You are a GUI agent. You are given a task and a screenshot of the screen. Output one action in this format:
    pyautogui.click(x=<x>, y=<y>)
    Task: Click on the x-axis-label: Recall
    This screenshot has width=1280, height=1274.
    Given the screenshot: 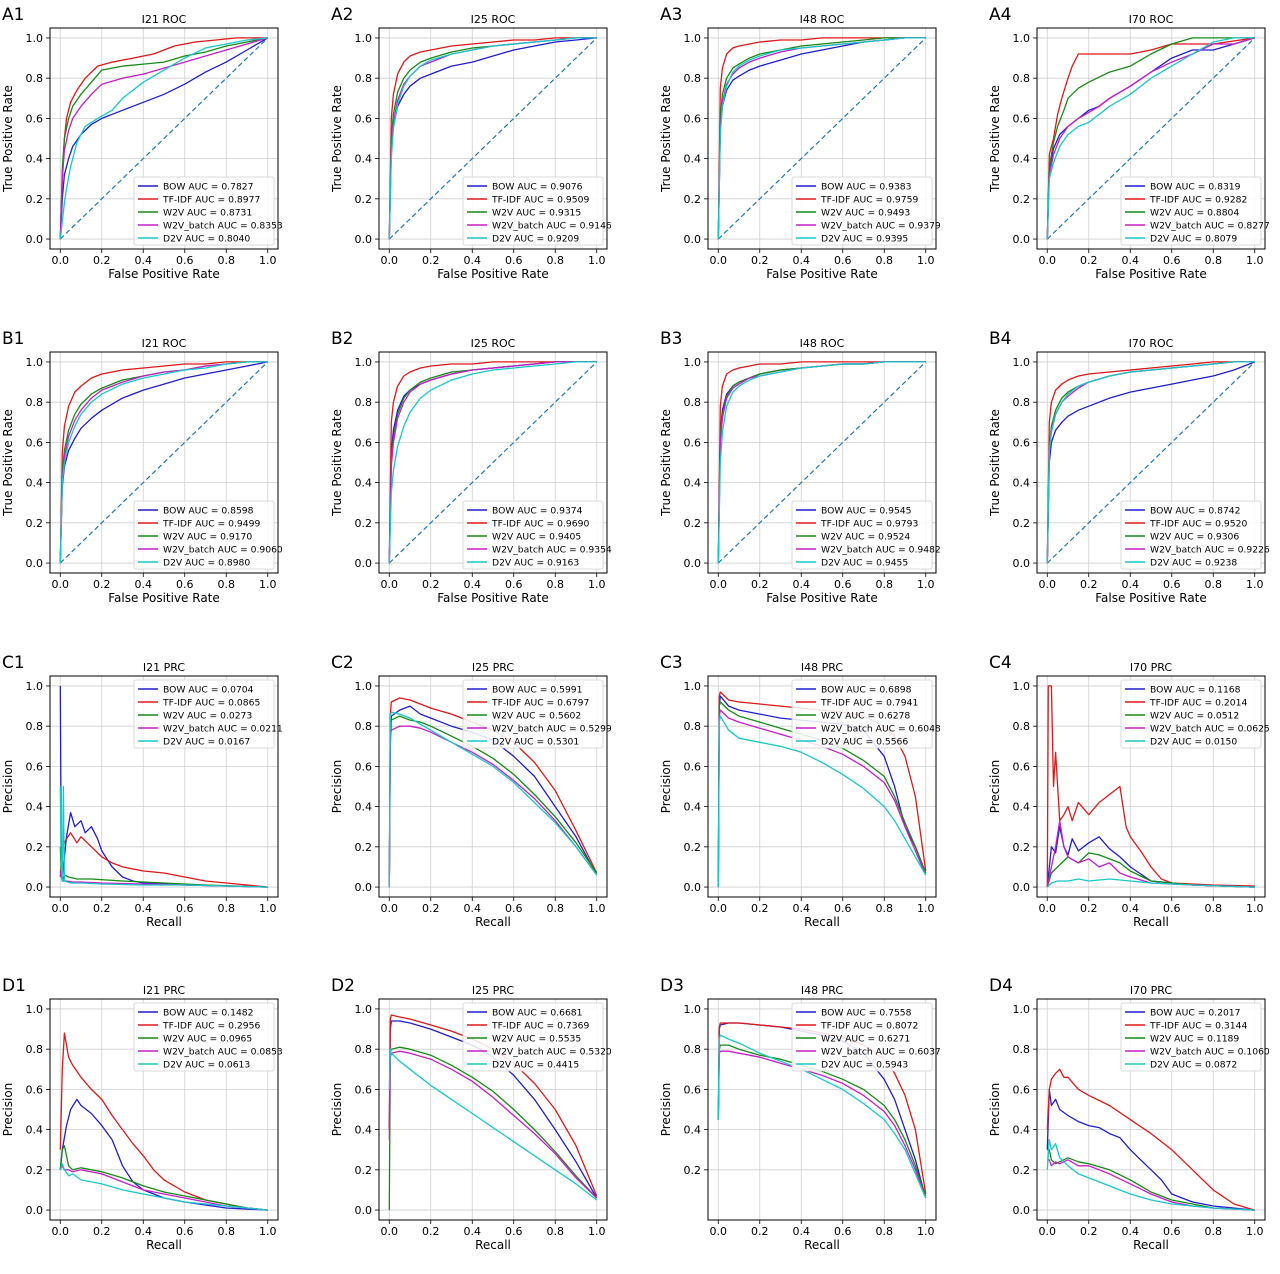 What is the action you would take?
    pyautogui.click(x=493, y=1245)
    